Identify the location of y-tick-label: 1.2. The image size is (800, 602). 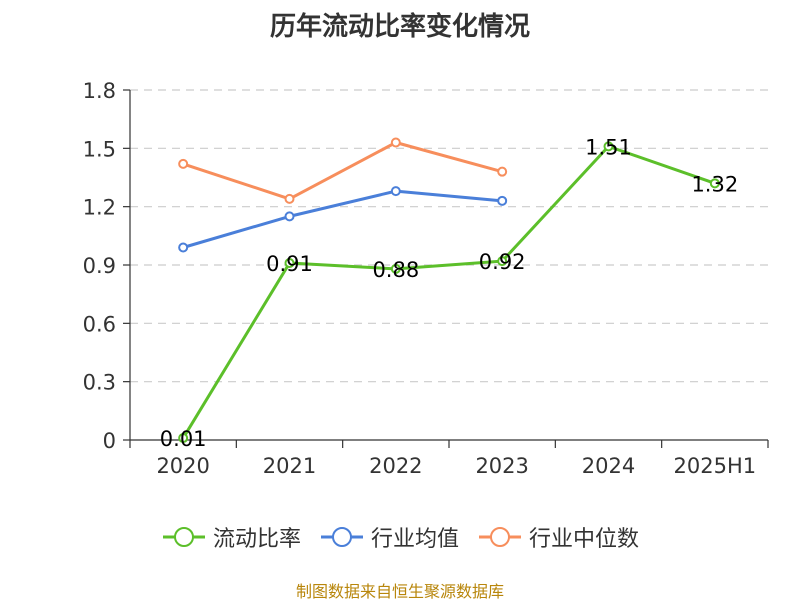
(99, 208).